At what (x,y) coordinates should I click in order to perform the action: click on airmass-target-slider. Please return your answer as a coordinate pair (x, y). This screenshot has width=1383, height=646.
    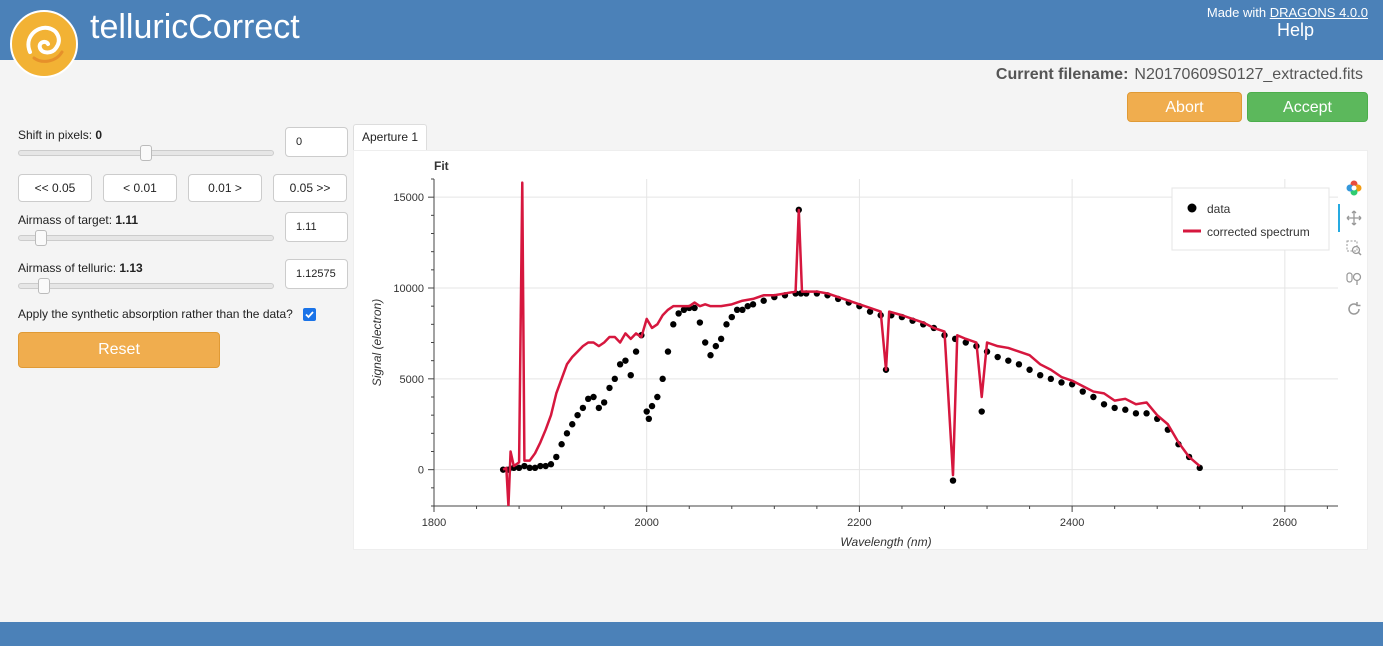
    Looking at the image, I should click on (146, 238).